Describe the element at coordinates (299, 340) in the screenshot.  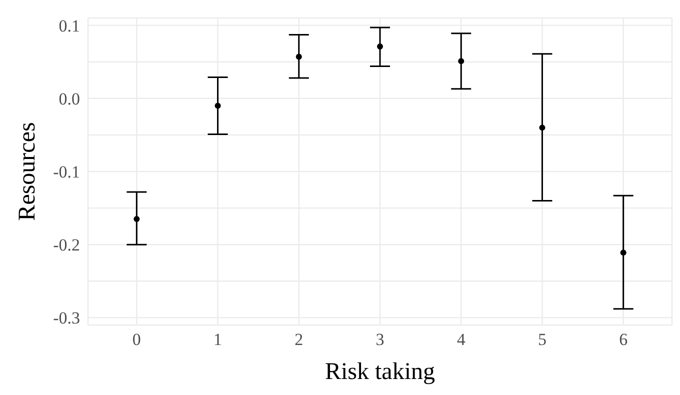
I see `x-tick-label: 2` at that location.